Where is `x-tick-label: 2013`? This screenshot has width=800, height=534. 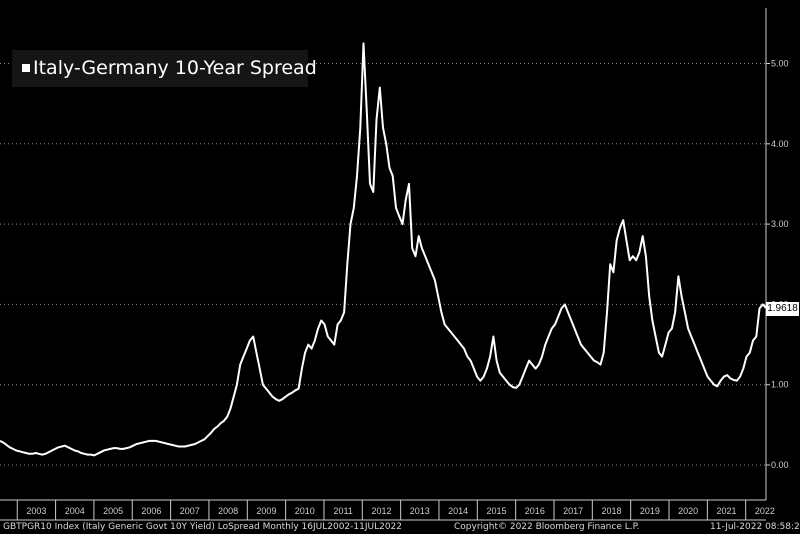
x-tick-label: 2013 is located at coordinates (420, 511).